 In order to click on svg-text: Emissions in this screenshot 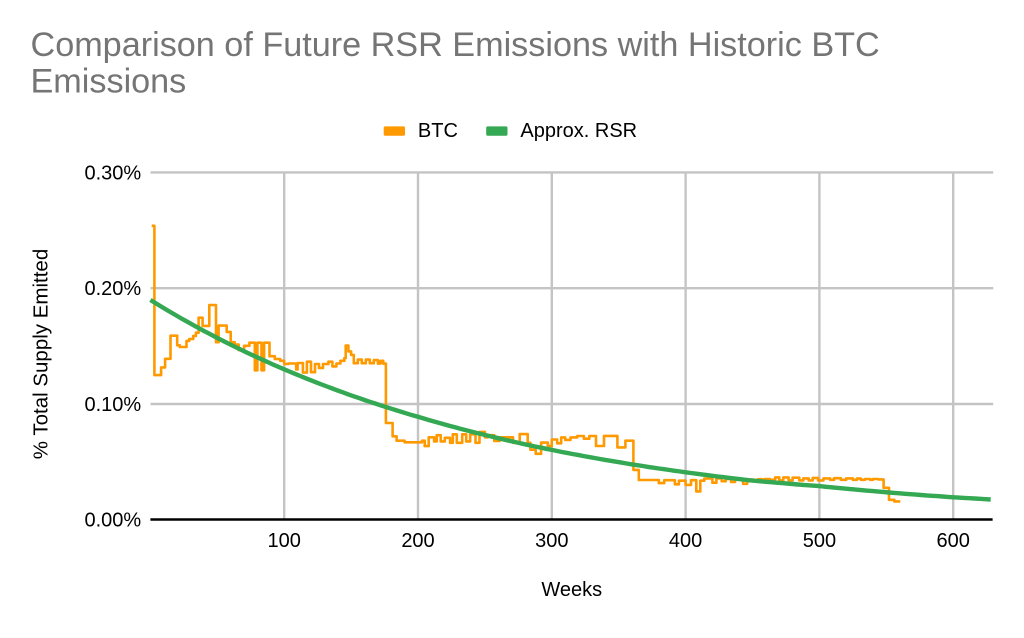, I will do `click(109, 81)`.